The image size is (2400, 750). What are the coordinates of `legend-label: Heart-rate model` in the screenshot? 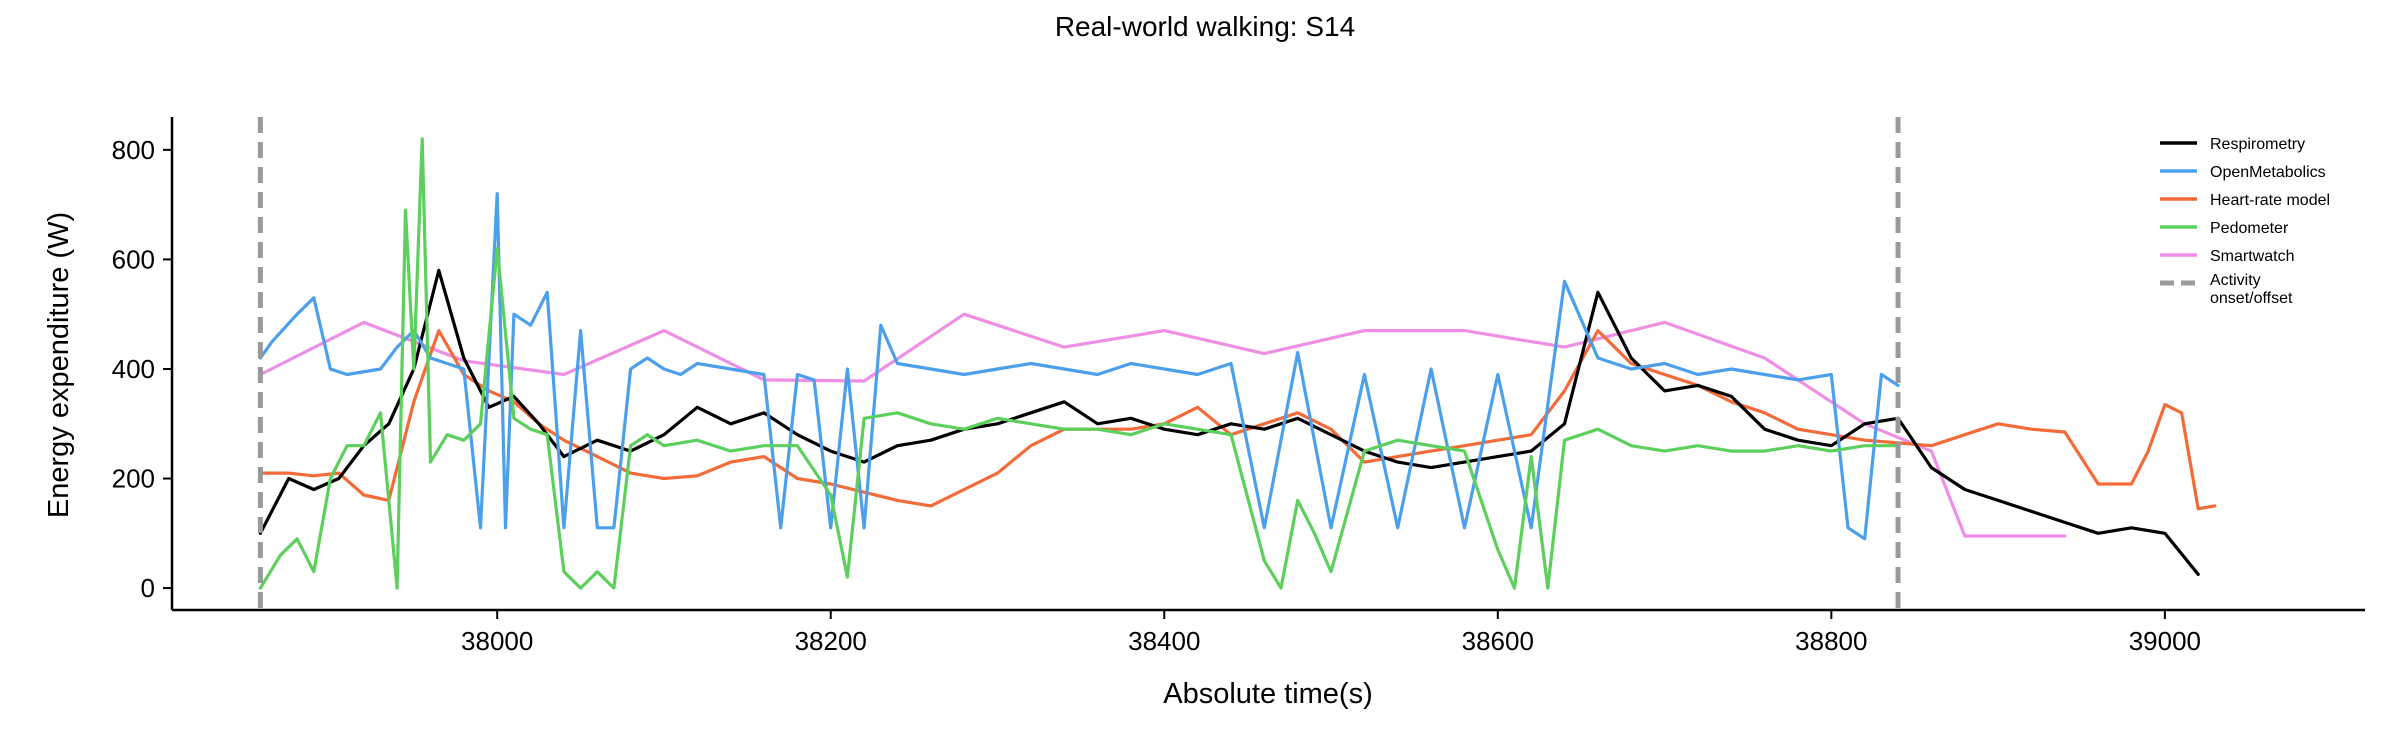 It's located at (2270, 200).